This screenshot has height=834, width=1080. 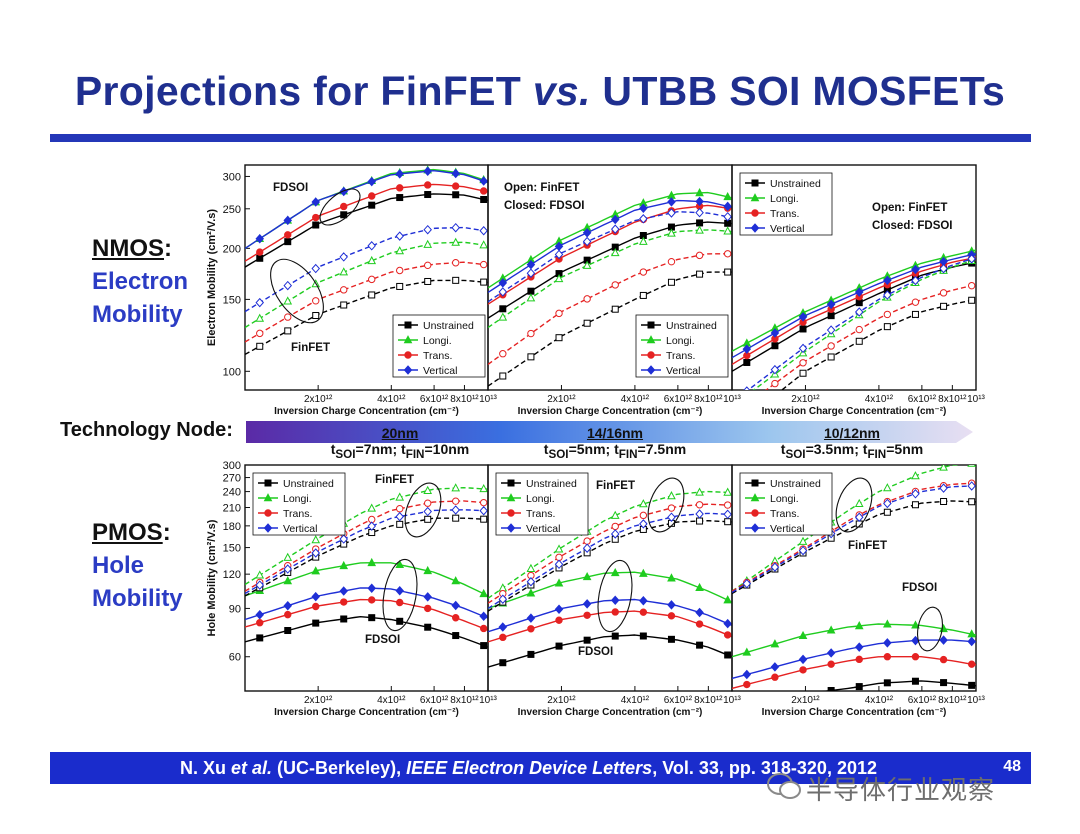 I want to click on watermark-text: 半导体行业观察, so click(x=901, y=790).